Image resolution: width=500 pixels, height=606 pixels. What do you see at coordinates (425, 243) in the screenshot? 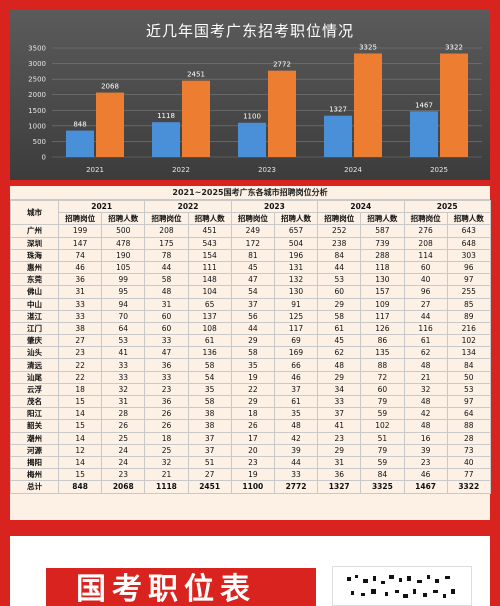
I see `table-cell: 208` at bounding box center [425, 243].